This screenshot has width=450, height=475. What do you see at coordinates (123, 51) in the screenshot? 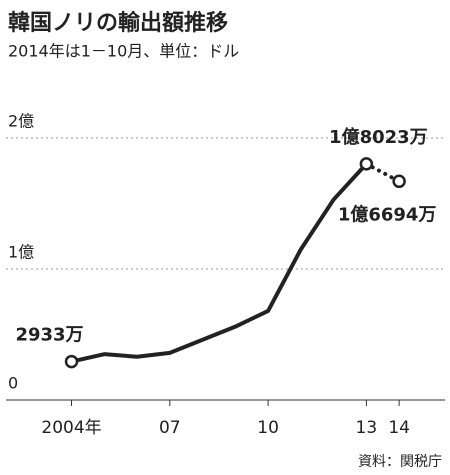
I see `chart-subtitle: 2014年は1－10月、単位：ドル` at bounding box center [123, 51].